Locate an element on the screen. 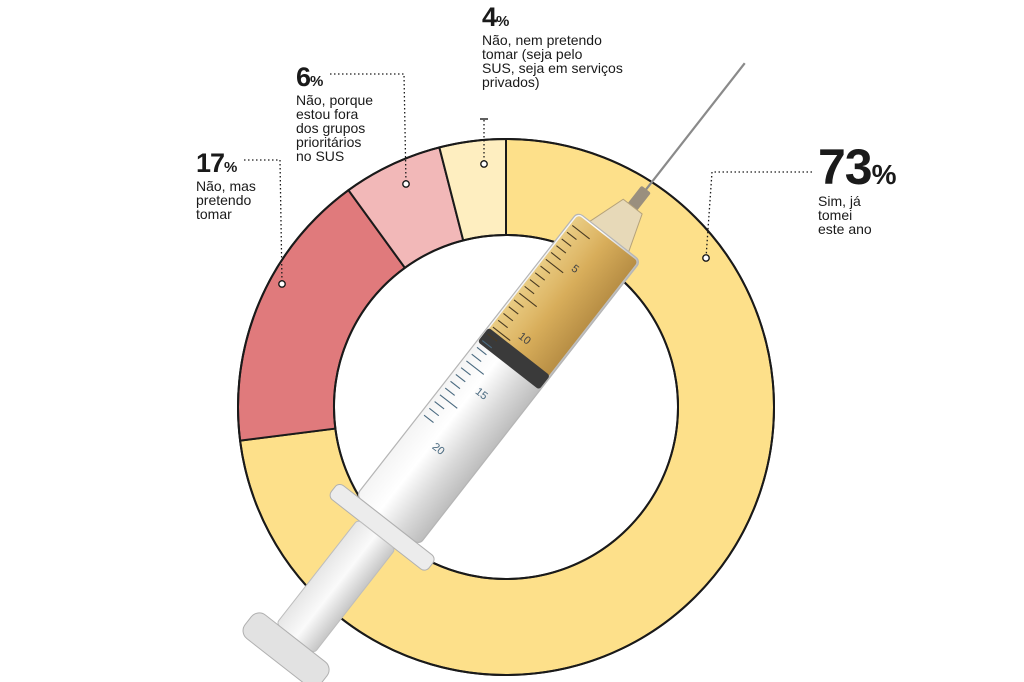 This screenshot has height=682, width=1024. scale-mark-10: 10 is located at coordinates (524, 338).